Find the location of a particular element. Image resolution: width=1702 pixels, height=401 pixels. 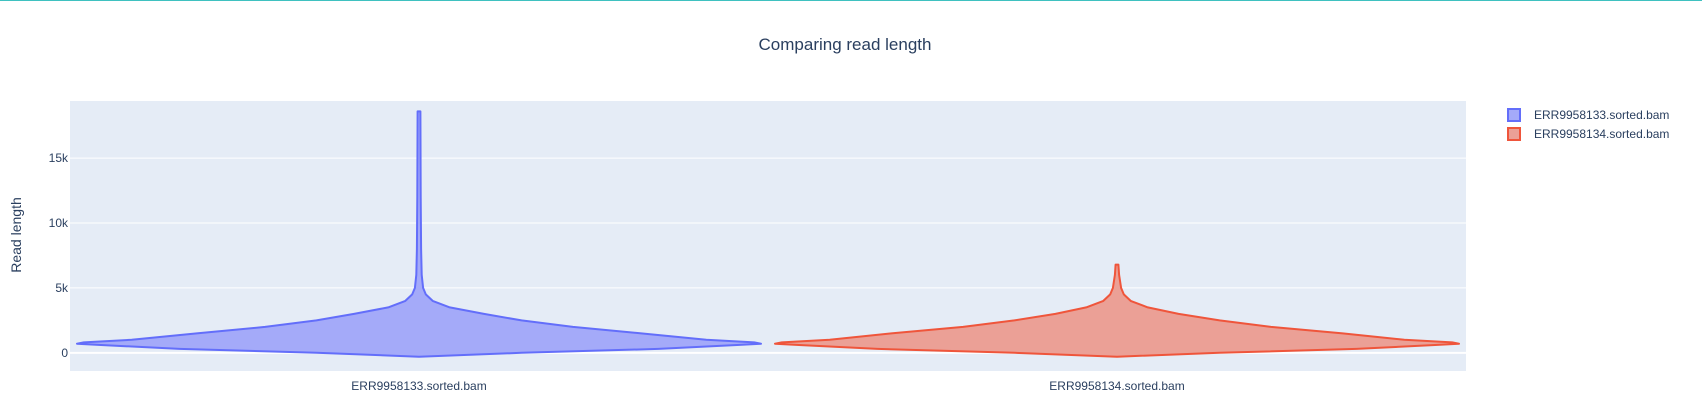

y-tick-label: 5k is located at coordinates (62, 288).